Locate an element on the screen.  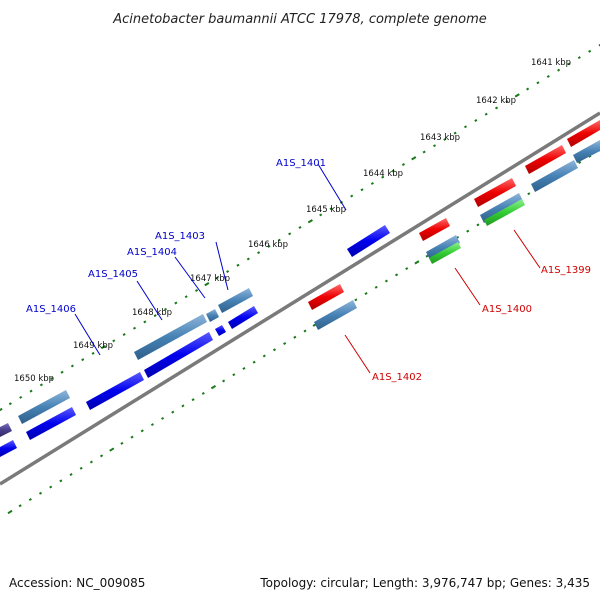
scale-label-1644: 1644 kbp is located at coordinates (383, 174).